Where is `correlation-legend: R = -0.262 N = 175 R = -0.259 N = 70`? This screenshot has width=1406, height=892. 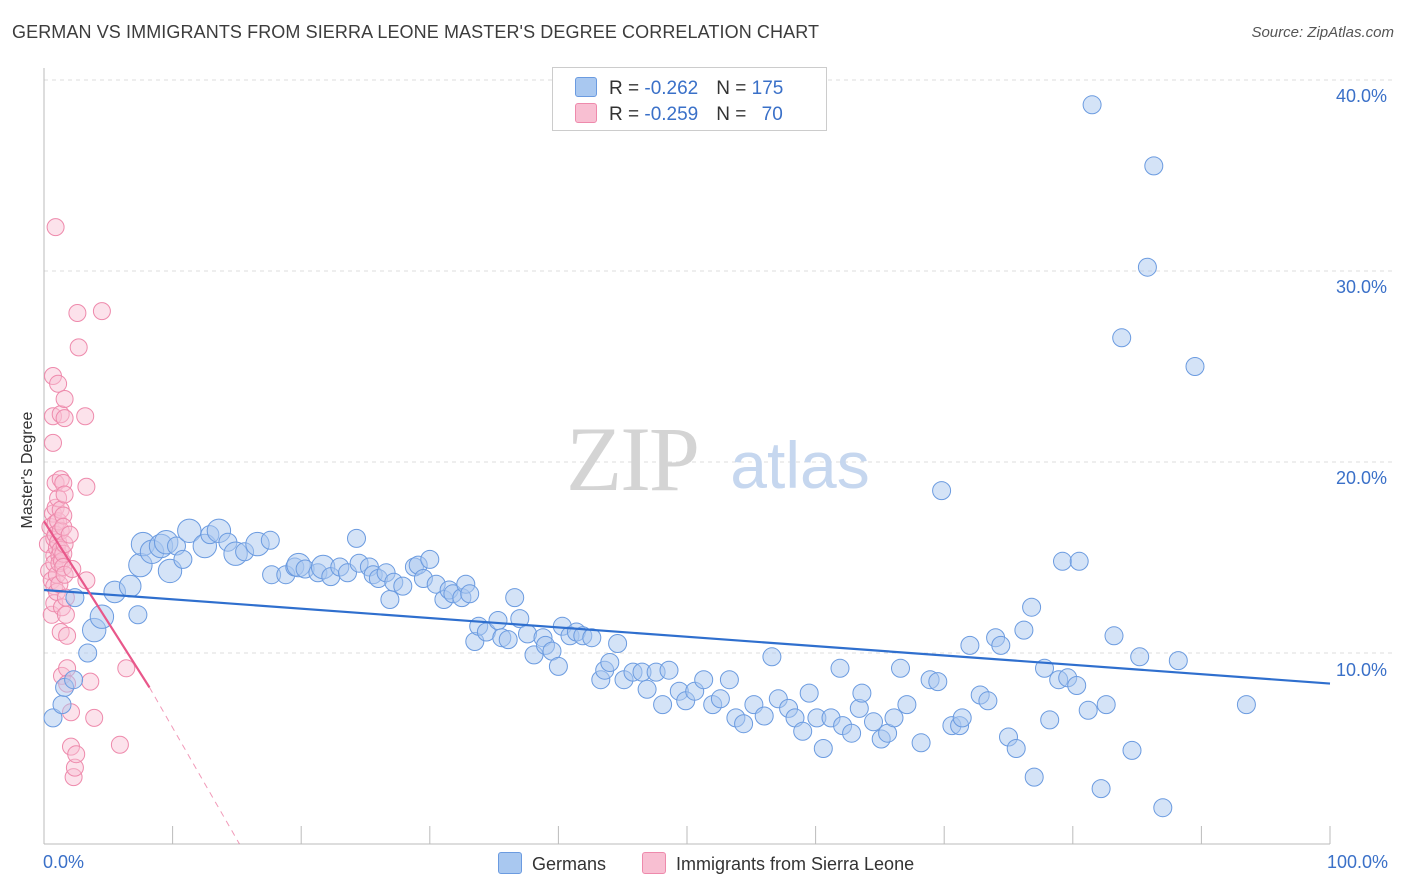 correlation-legend: R = -0.262 N = 175 R = -0.259 N = 70 is located at coordinates (689, 99).